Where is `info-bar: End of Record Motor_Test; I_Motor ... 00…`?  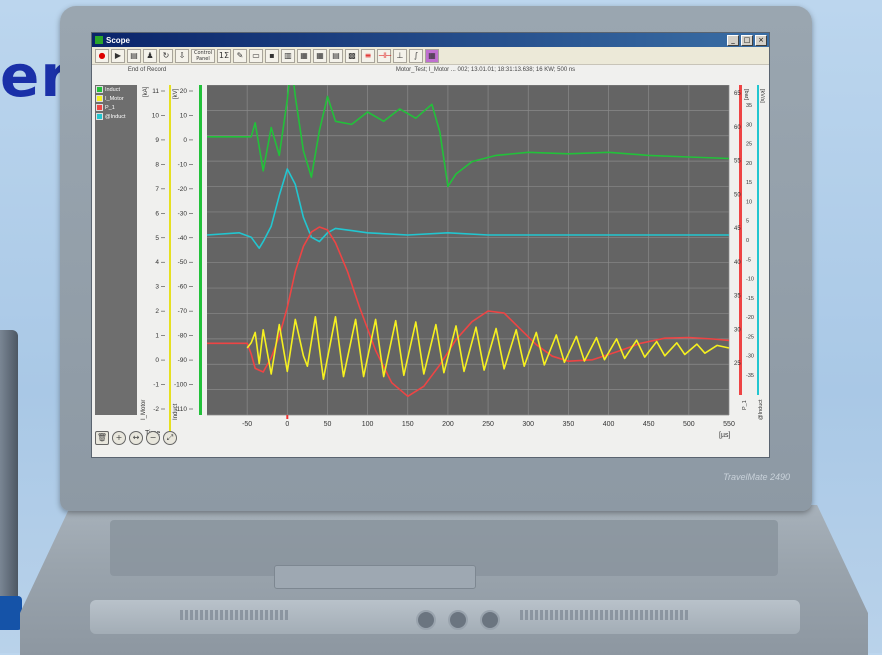 info-bar: End of Record Motor_Test; I_Motor ... 00… is located at coordinates (430, 70).